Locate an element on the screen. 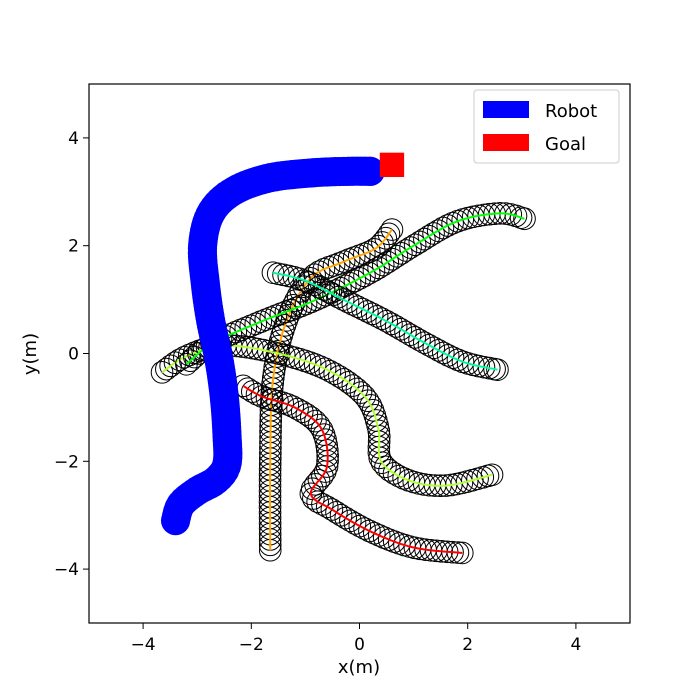  goal-marker-group is located at coordinates (392, 165).